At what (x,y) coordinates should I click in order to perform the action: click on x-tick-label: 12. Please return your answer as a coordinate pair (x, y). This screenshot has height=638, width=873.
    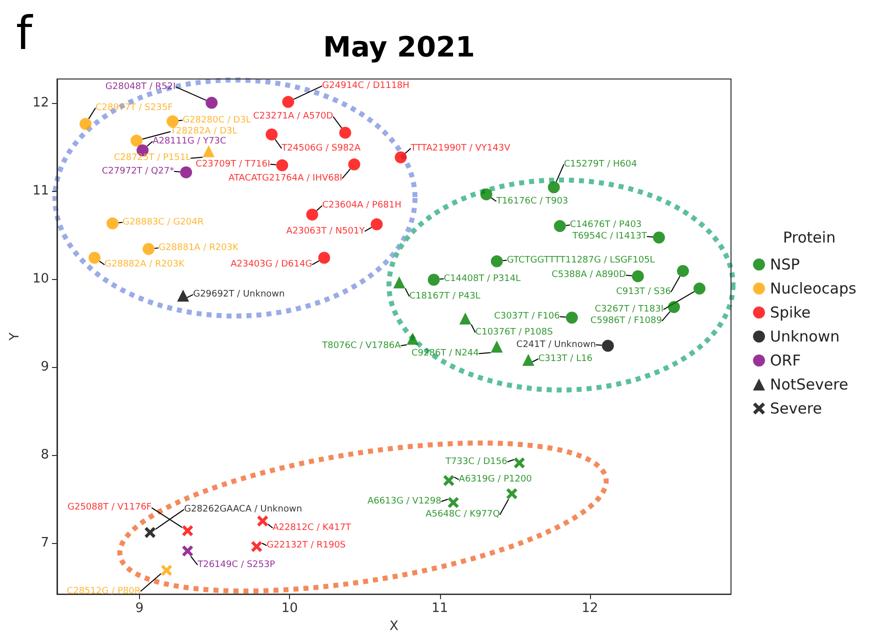
    Looking at the image, I should click on (590, 608).